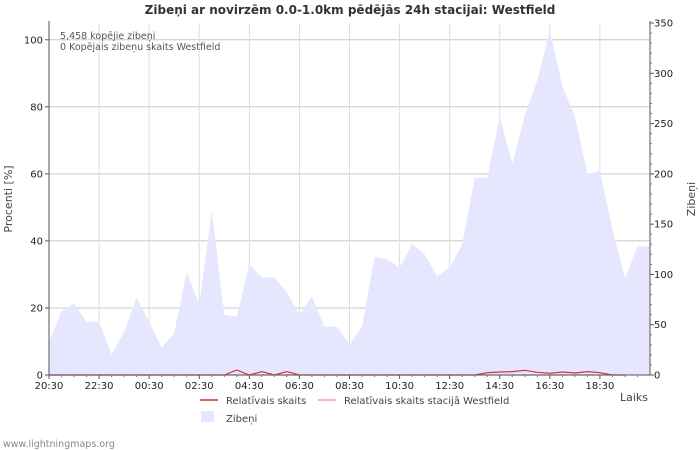  What do you see at coordinates (663, 24) in the screenshot?
I see `y-right-tick-label: 350` at bounding box center [663, 24].